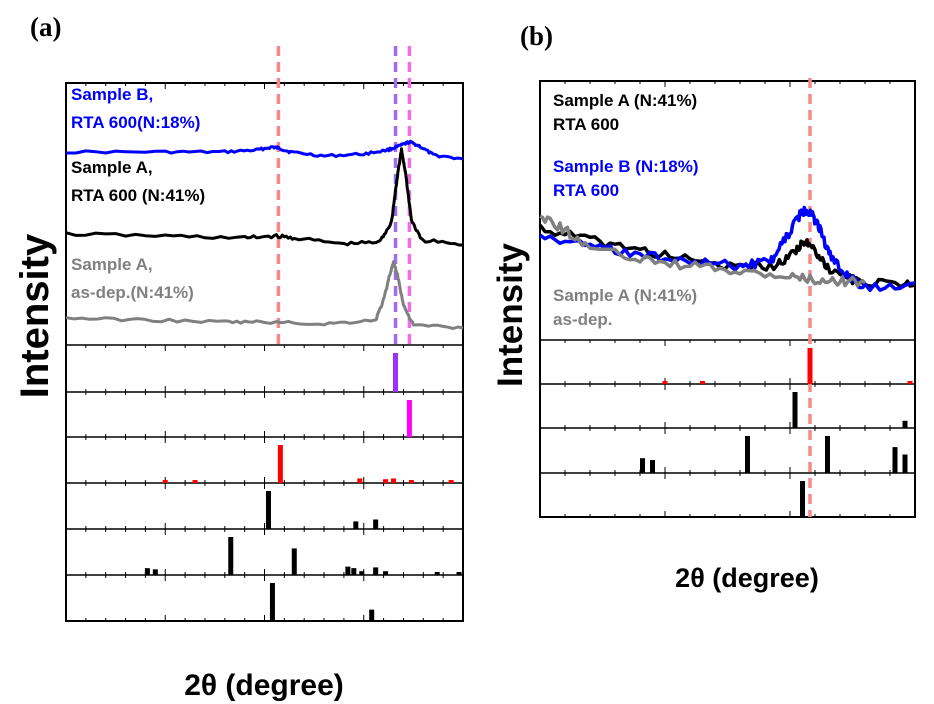 The height and width of the screenshot is (704, 934). Describe the element at coordinates (132, 292) in the screenshot. I see `series-label-line: as-dep.(N:41%)` at that location.